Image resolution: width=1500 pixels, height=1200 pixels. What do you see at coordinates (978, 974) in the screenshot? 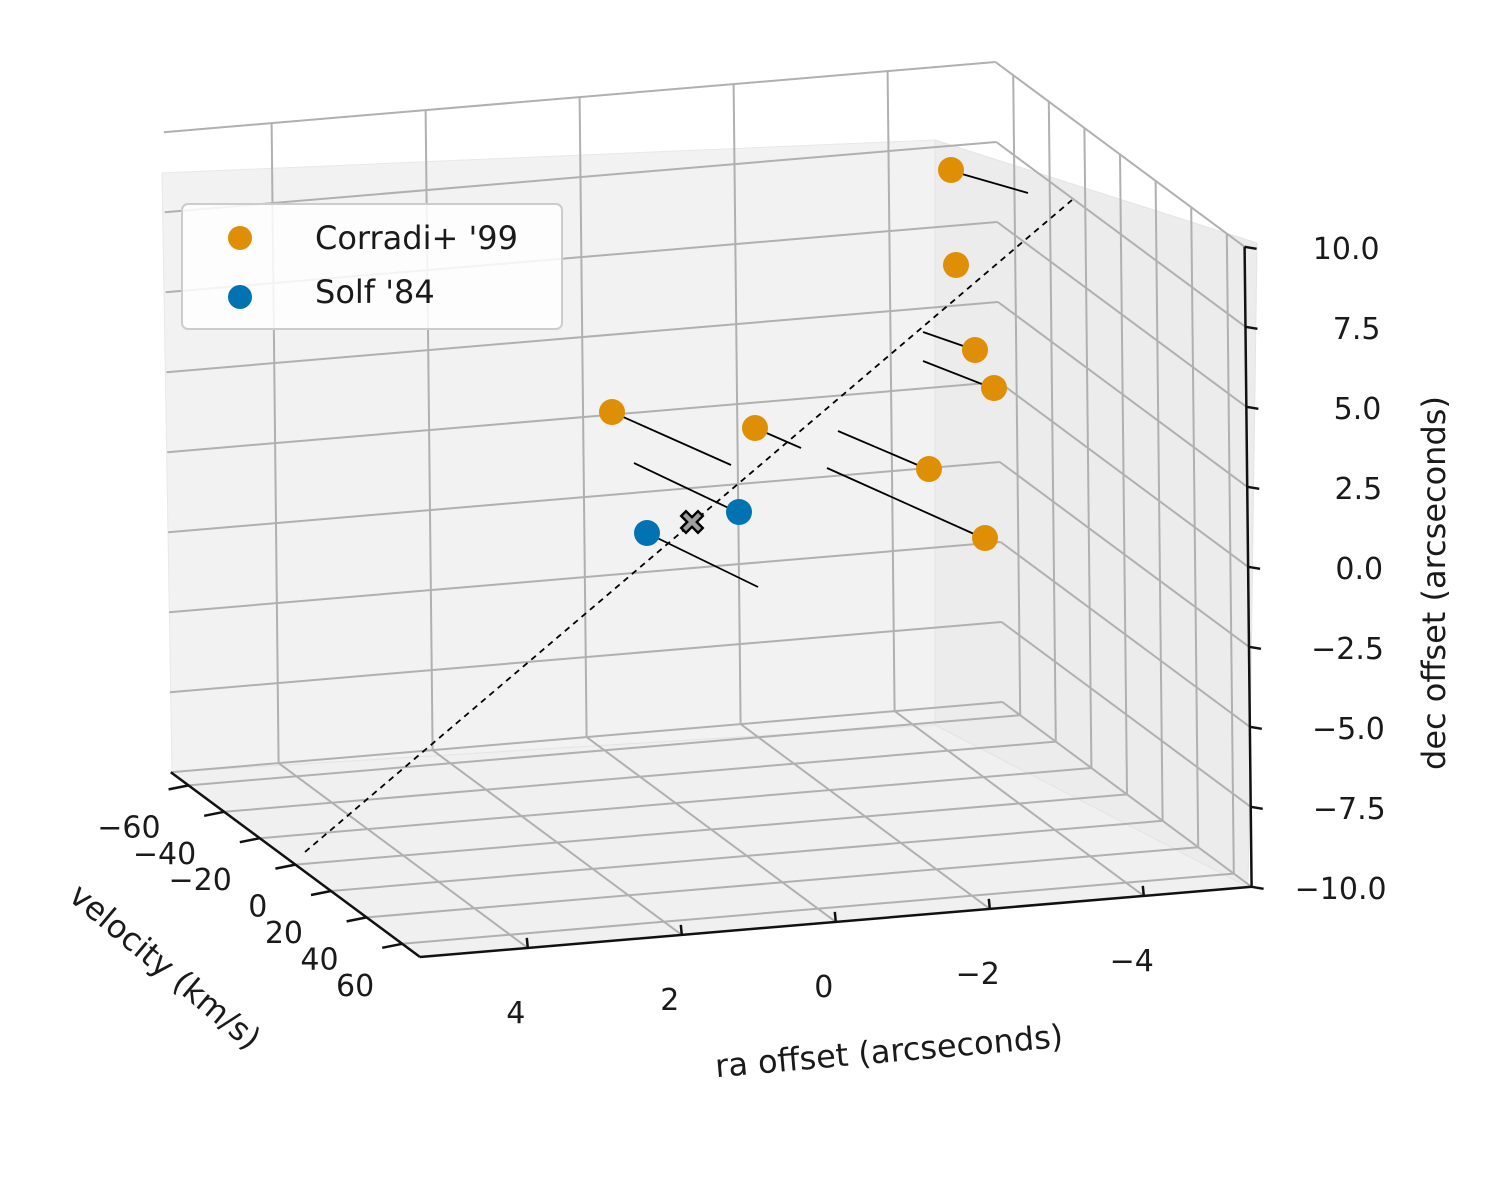
I see `x-tick-label-3: −2` at bounding box center [978, 974].